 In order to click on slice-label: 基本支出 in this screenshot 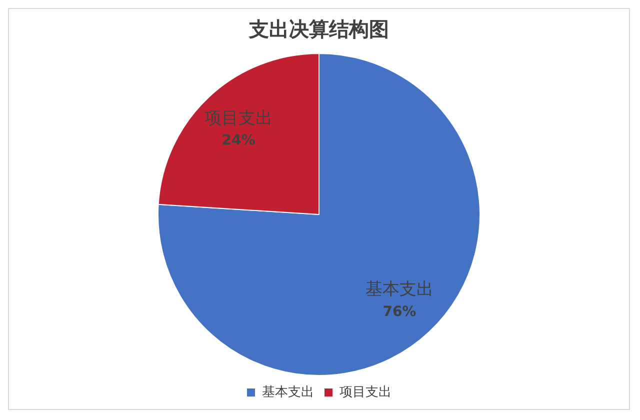, I will do `click(399, 289)`.